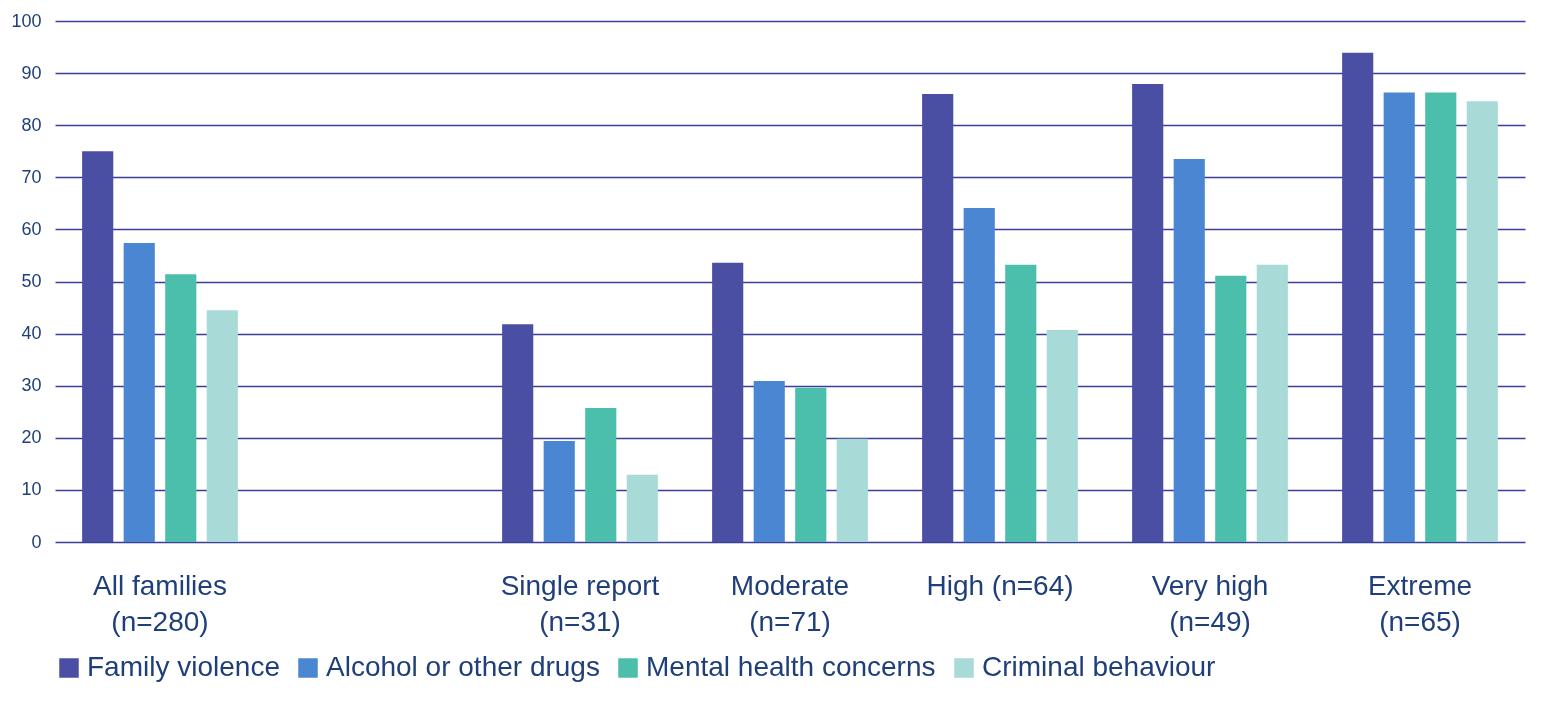 The image size is (1548, 718). Describe the element at coordinates (790, 603) in the screenshot. I see `x-tick-label: Moderate (n=71)` at that location.